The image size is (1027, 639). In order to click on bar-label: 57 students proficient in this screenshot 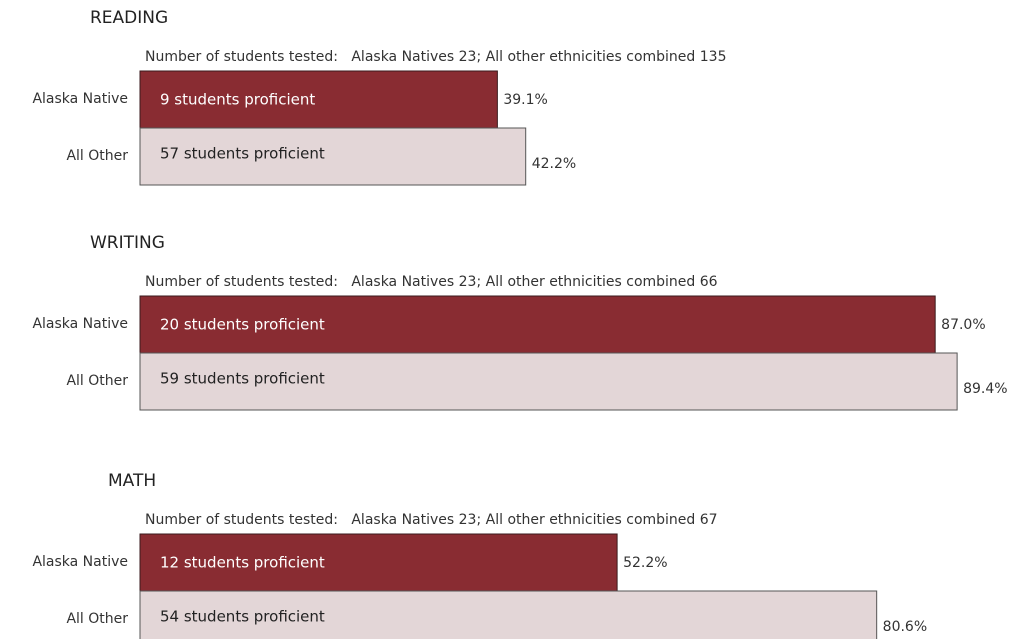, I will do `click(242, 154)`.